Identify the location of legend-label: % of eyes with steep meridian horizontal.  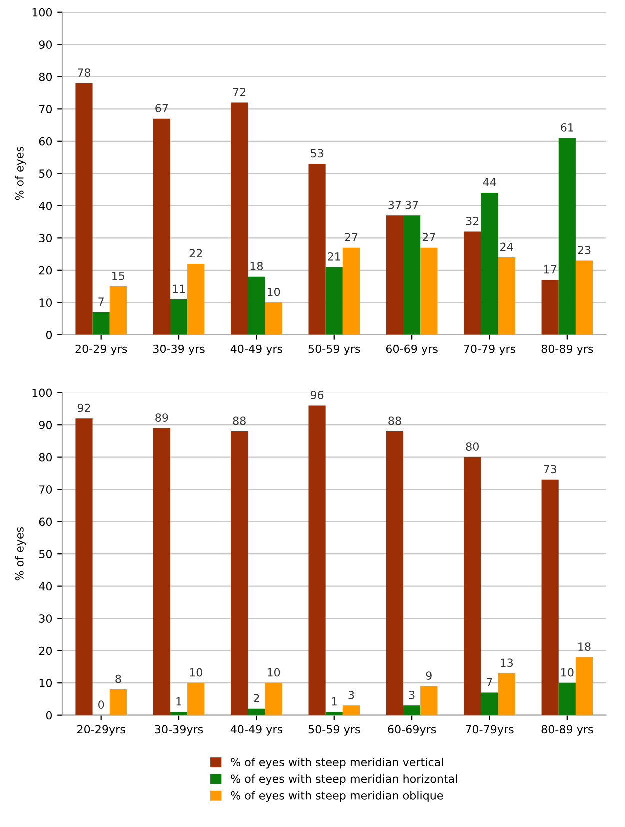
(344, 780).